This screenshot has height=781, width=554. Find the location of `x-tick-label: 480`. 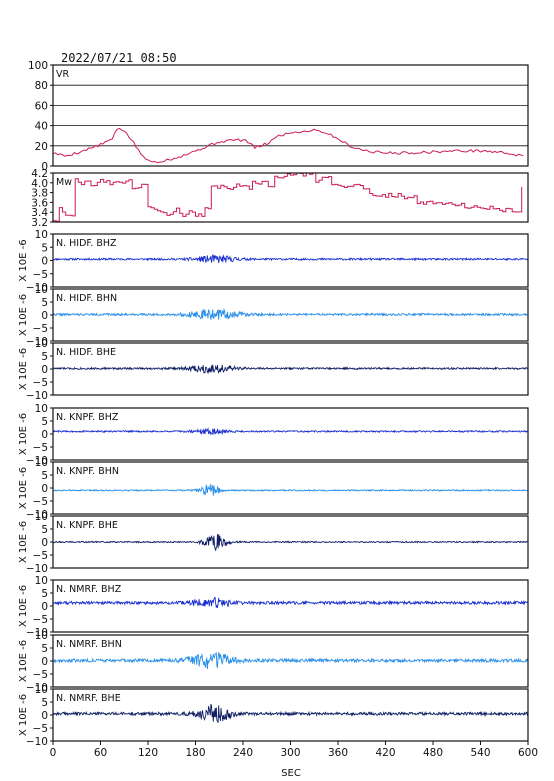

x-tick-label: 480 is located at coordinates (433, 753).